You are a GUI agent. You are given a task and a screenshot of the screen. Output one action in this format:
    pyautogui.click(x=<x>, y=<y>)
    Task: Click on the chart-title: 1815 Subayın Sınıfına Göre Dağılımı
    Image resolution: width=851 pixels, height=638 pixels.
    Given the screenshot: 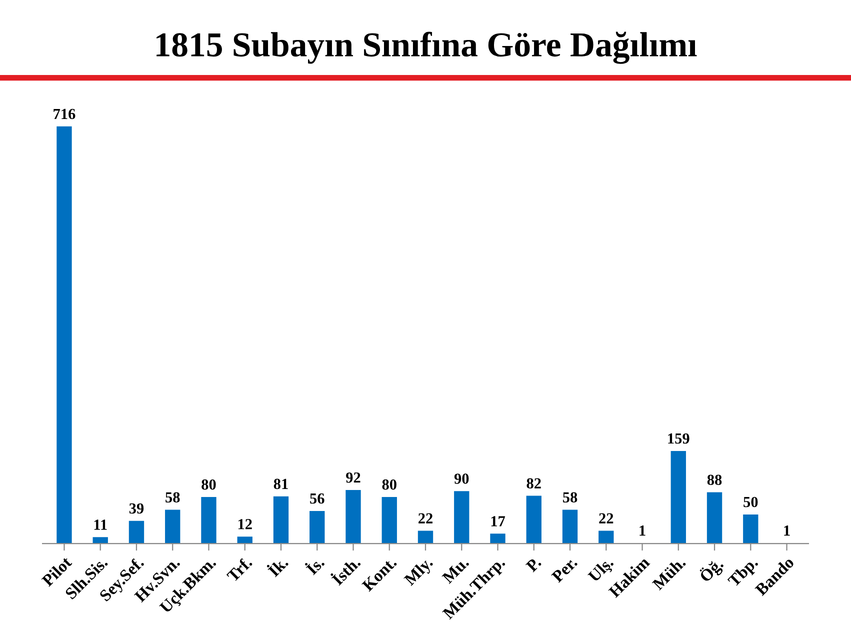 What is the action you would take?
    pyautogui.click(x=426, y=48)
    